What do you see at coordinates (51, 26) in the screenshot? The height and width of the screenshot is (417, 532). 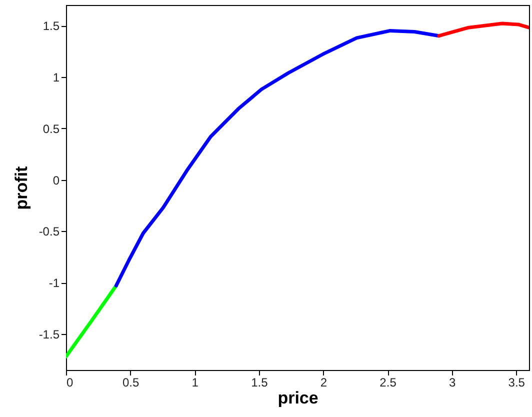 I see `y-tick-label: 1.5` at bounding box center [51, 26].